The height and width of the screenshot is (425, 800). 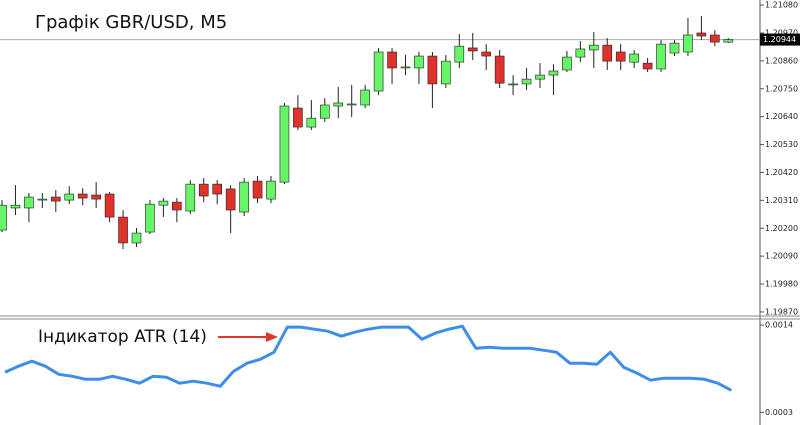 I want to click on y-tick-label: 0.0003, so click(x=779, y=412).